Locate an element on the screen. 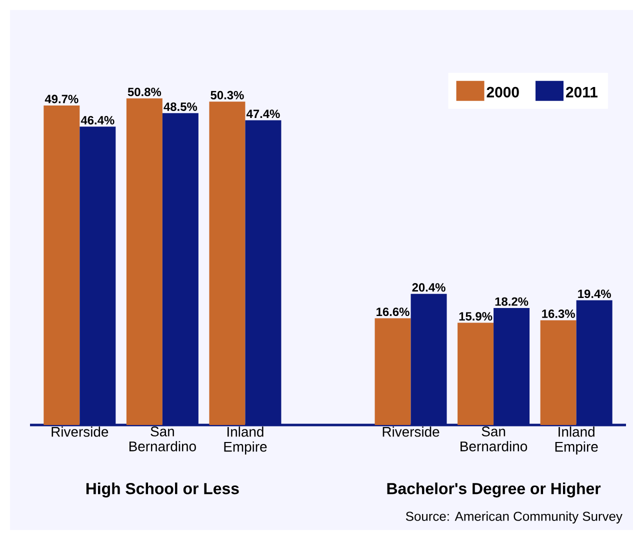 This screenshot has width=633, height=540. data-label: 50.8% is located at coordinates (145, 92).